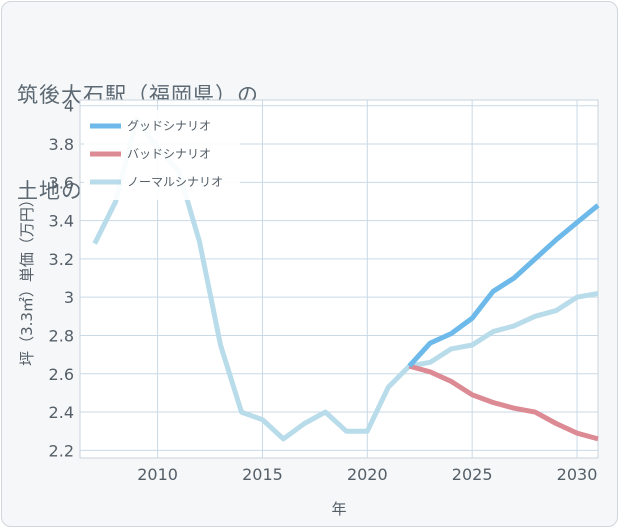  Describe the element at coordinates (61, 144) in the screenshot. I see `y-tick-label: 3.8` at that location.